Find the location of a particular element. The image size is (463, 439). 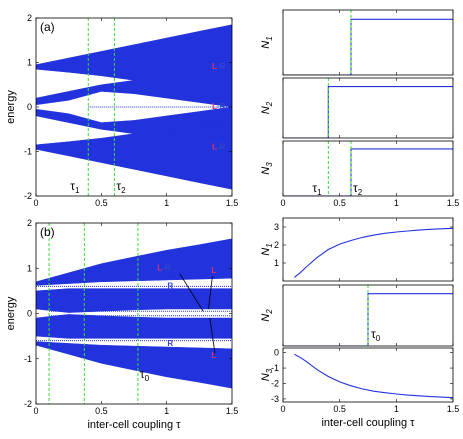

series-line-b-N2 is located at coordinates (368, 319).